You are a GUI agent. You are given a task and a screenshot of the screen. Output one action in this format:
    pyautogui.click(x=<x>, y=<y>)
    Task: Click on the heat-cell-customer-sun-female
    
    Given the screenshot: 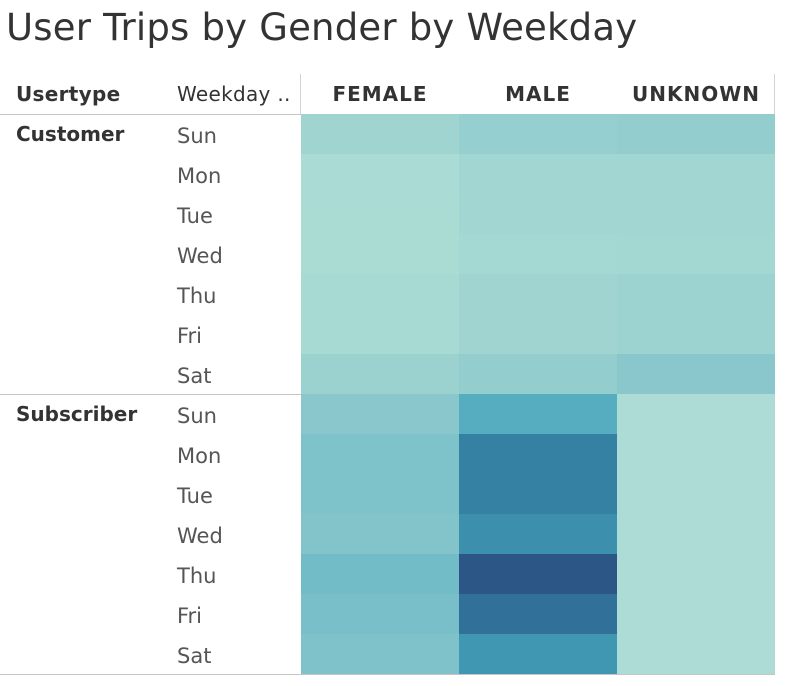 What is the action you would take?
    pyautogui.click(x=380, y=134)
    